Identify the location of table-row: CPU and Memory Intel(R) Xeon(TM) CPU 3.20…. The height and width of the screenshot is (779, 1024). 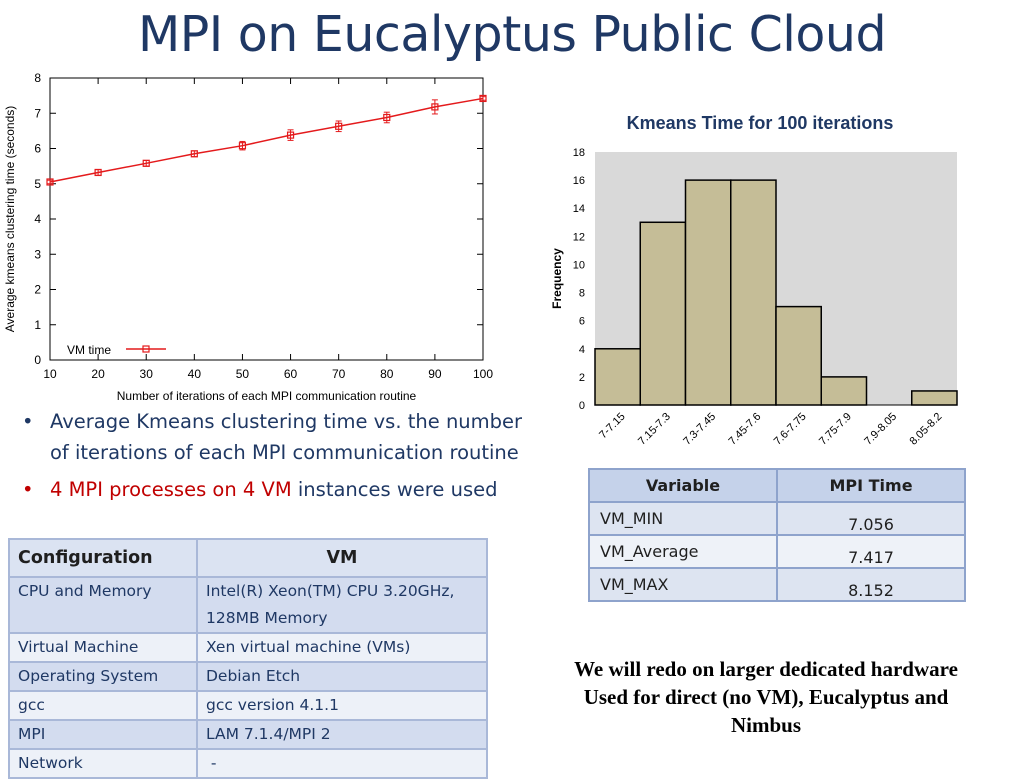
(248, 605).